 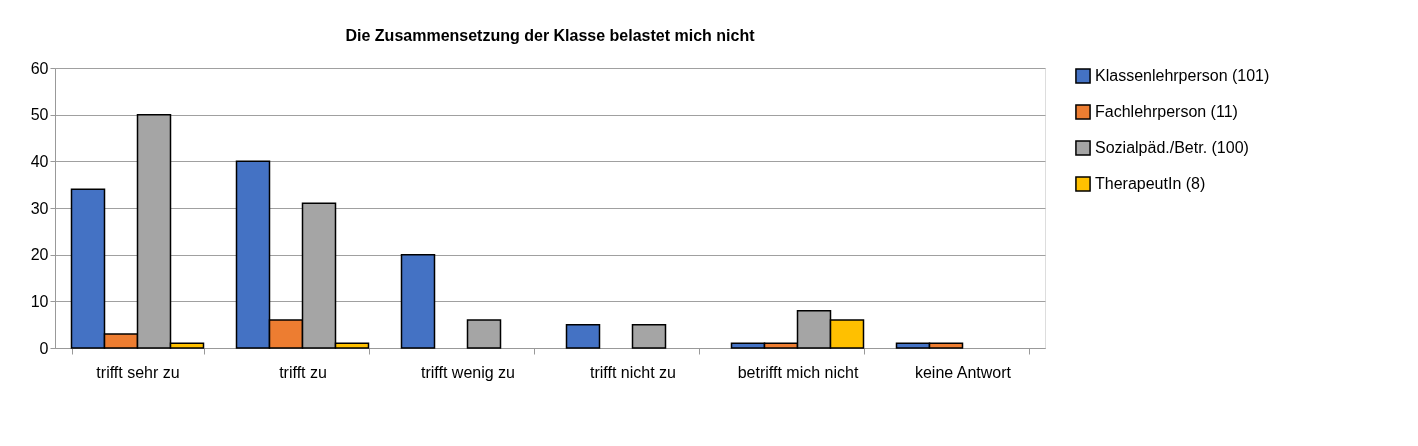 What do you see at coordinates (303, 372) in the screenshot?
I see `x-tick-label: trifft zu` at bounding box center [303, 372].